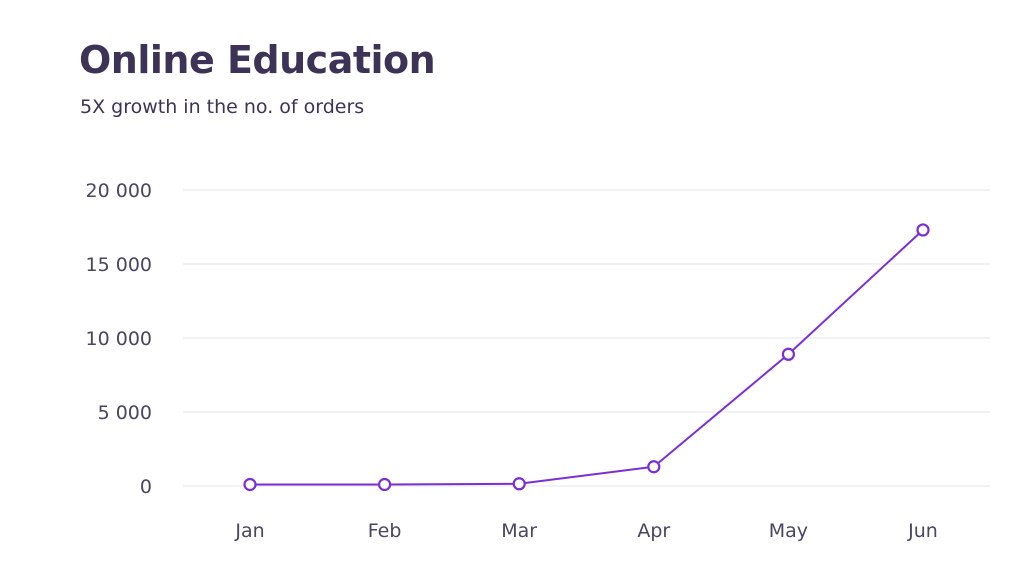 The height and width of the screenshot is (579, 1024). What do you see at coordinates (788, 531) in the screenshot?
I see `x-tick-label: May` at bounding box center [788, 531].